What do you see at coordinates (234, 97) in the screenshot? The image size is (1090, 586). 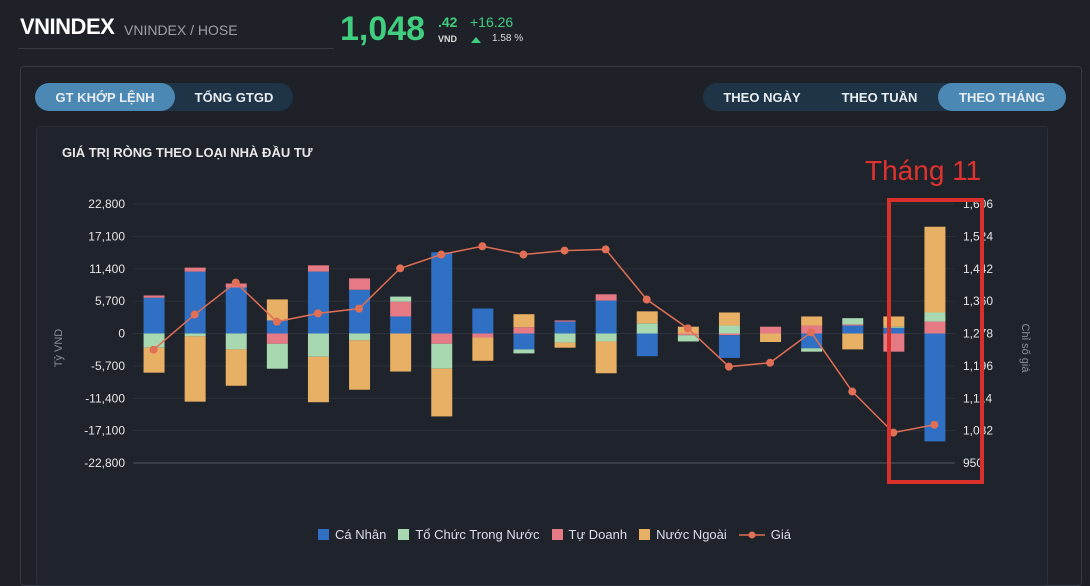 I see `tab-tong-gtgd: TỔNG GTGD` at bounding box center [234, 97].